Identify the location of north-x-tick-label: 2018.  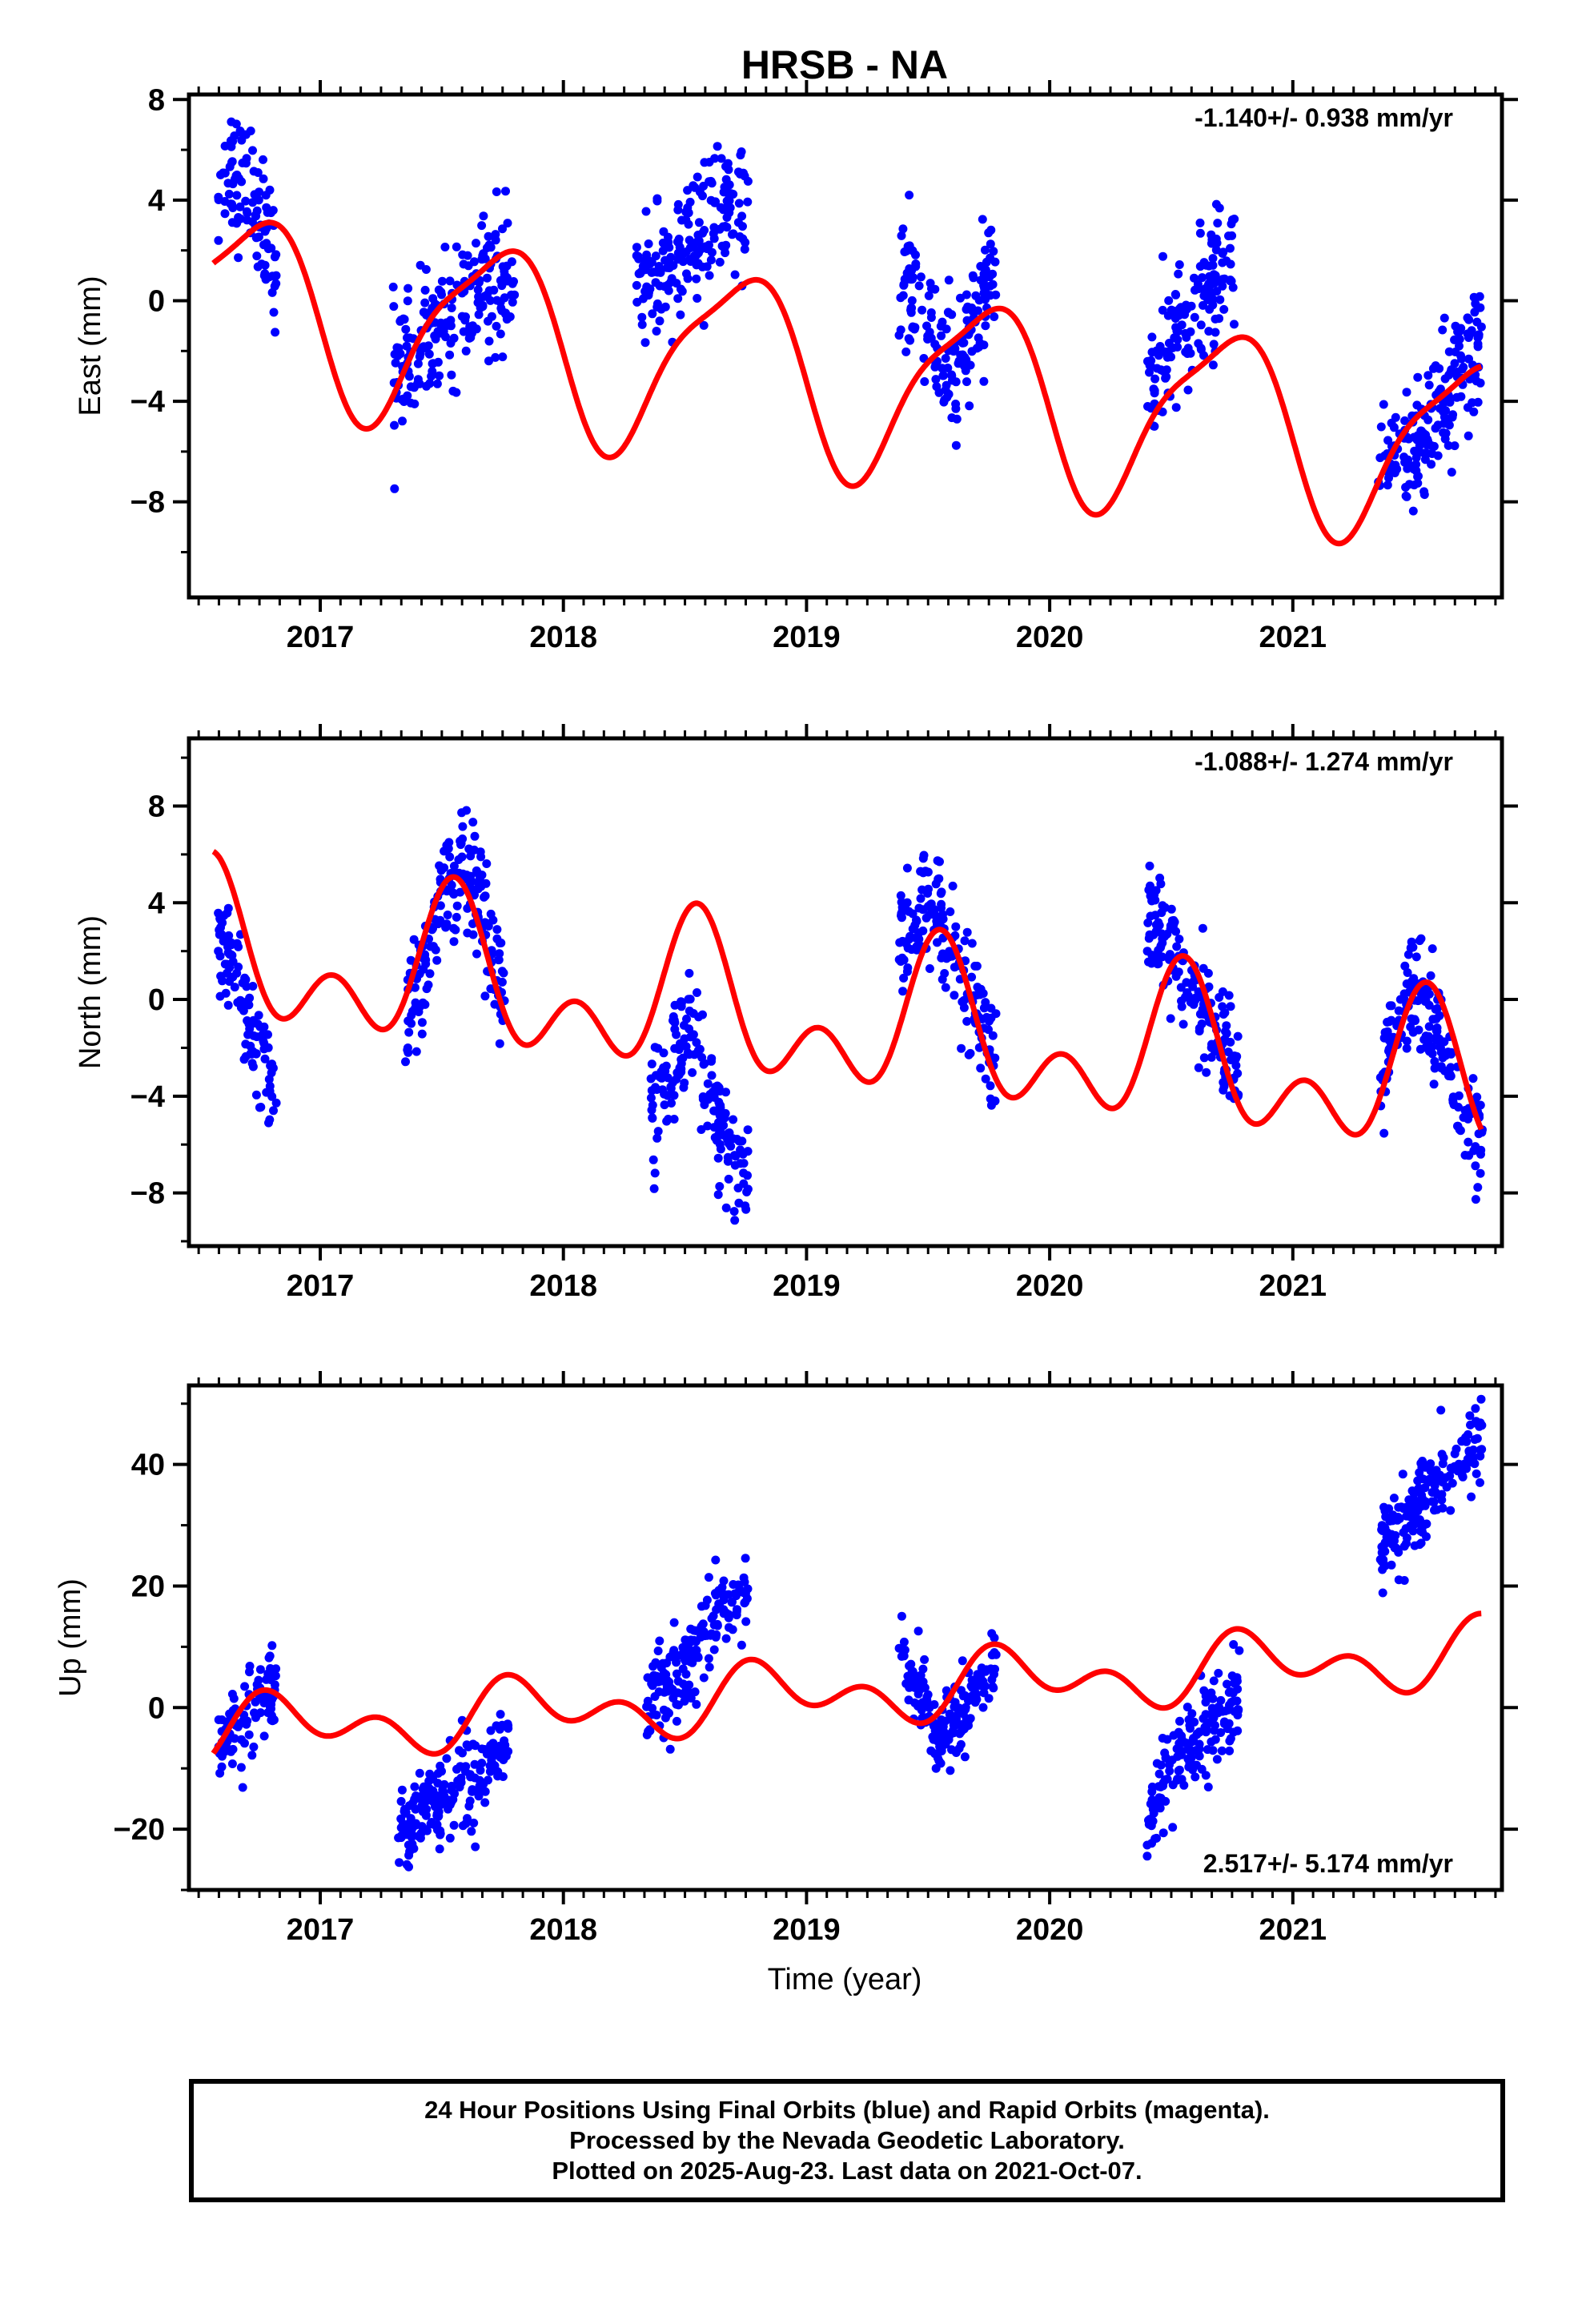
(563, 1286).